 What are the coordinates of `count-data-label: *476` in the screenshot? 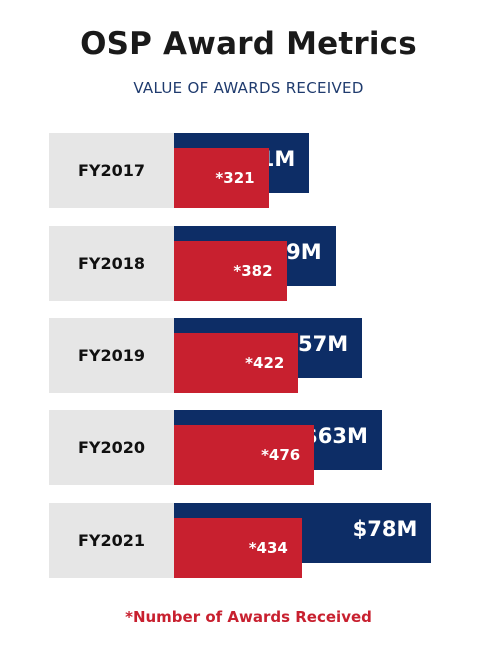 It's located at (281, 455).